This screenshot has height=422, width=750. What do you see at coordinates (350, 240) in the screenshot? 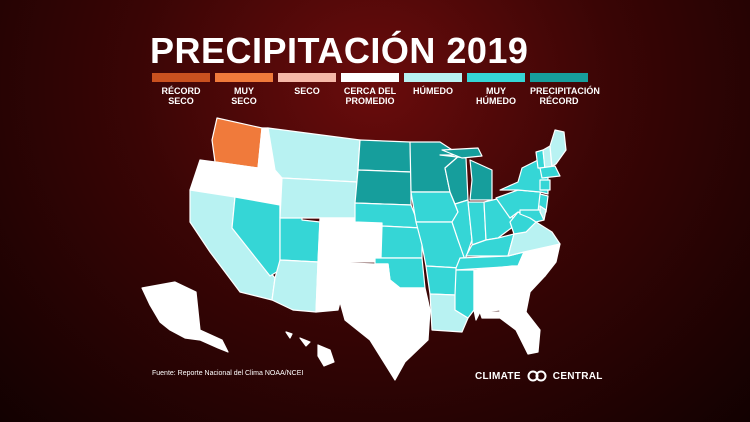
I see `state-co` at bounding box center [350, 240].